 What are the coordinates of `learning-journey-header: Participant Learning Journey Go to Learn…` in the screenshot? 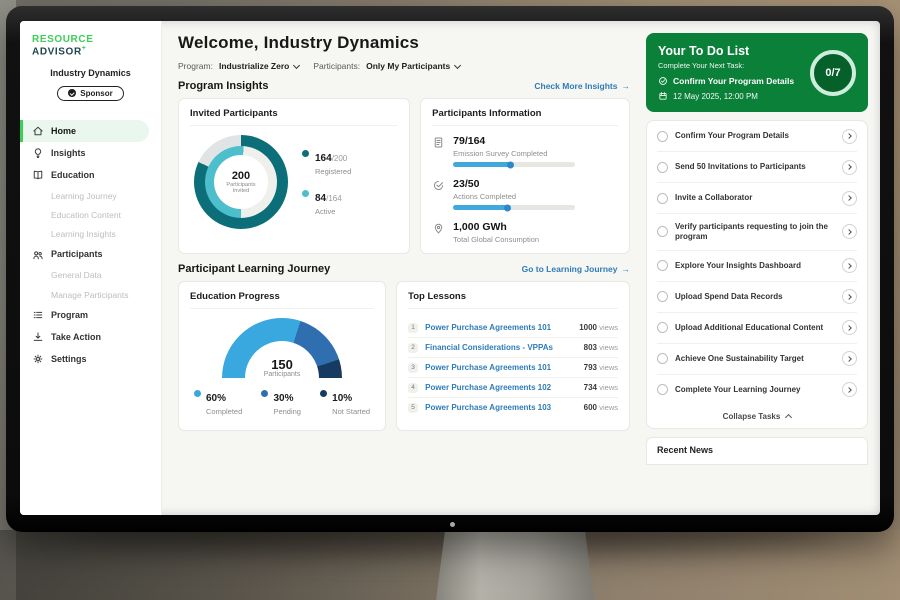 It's located at (404, 269).